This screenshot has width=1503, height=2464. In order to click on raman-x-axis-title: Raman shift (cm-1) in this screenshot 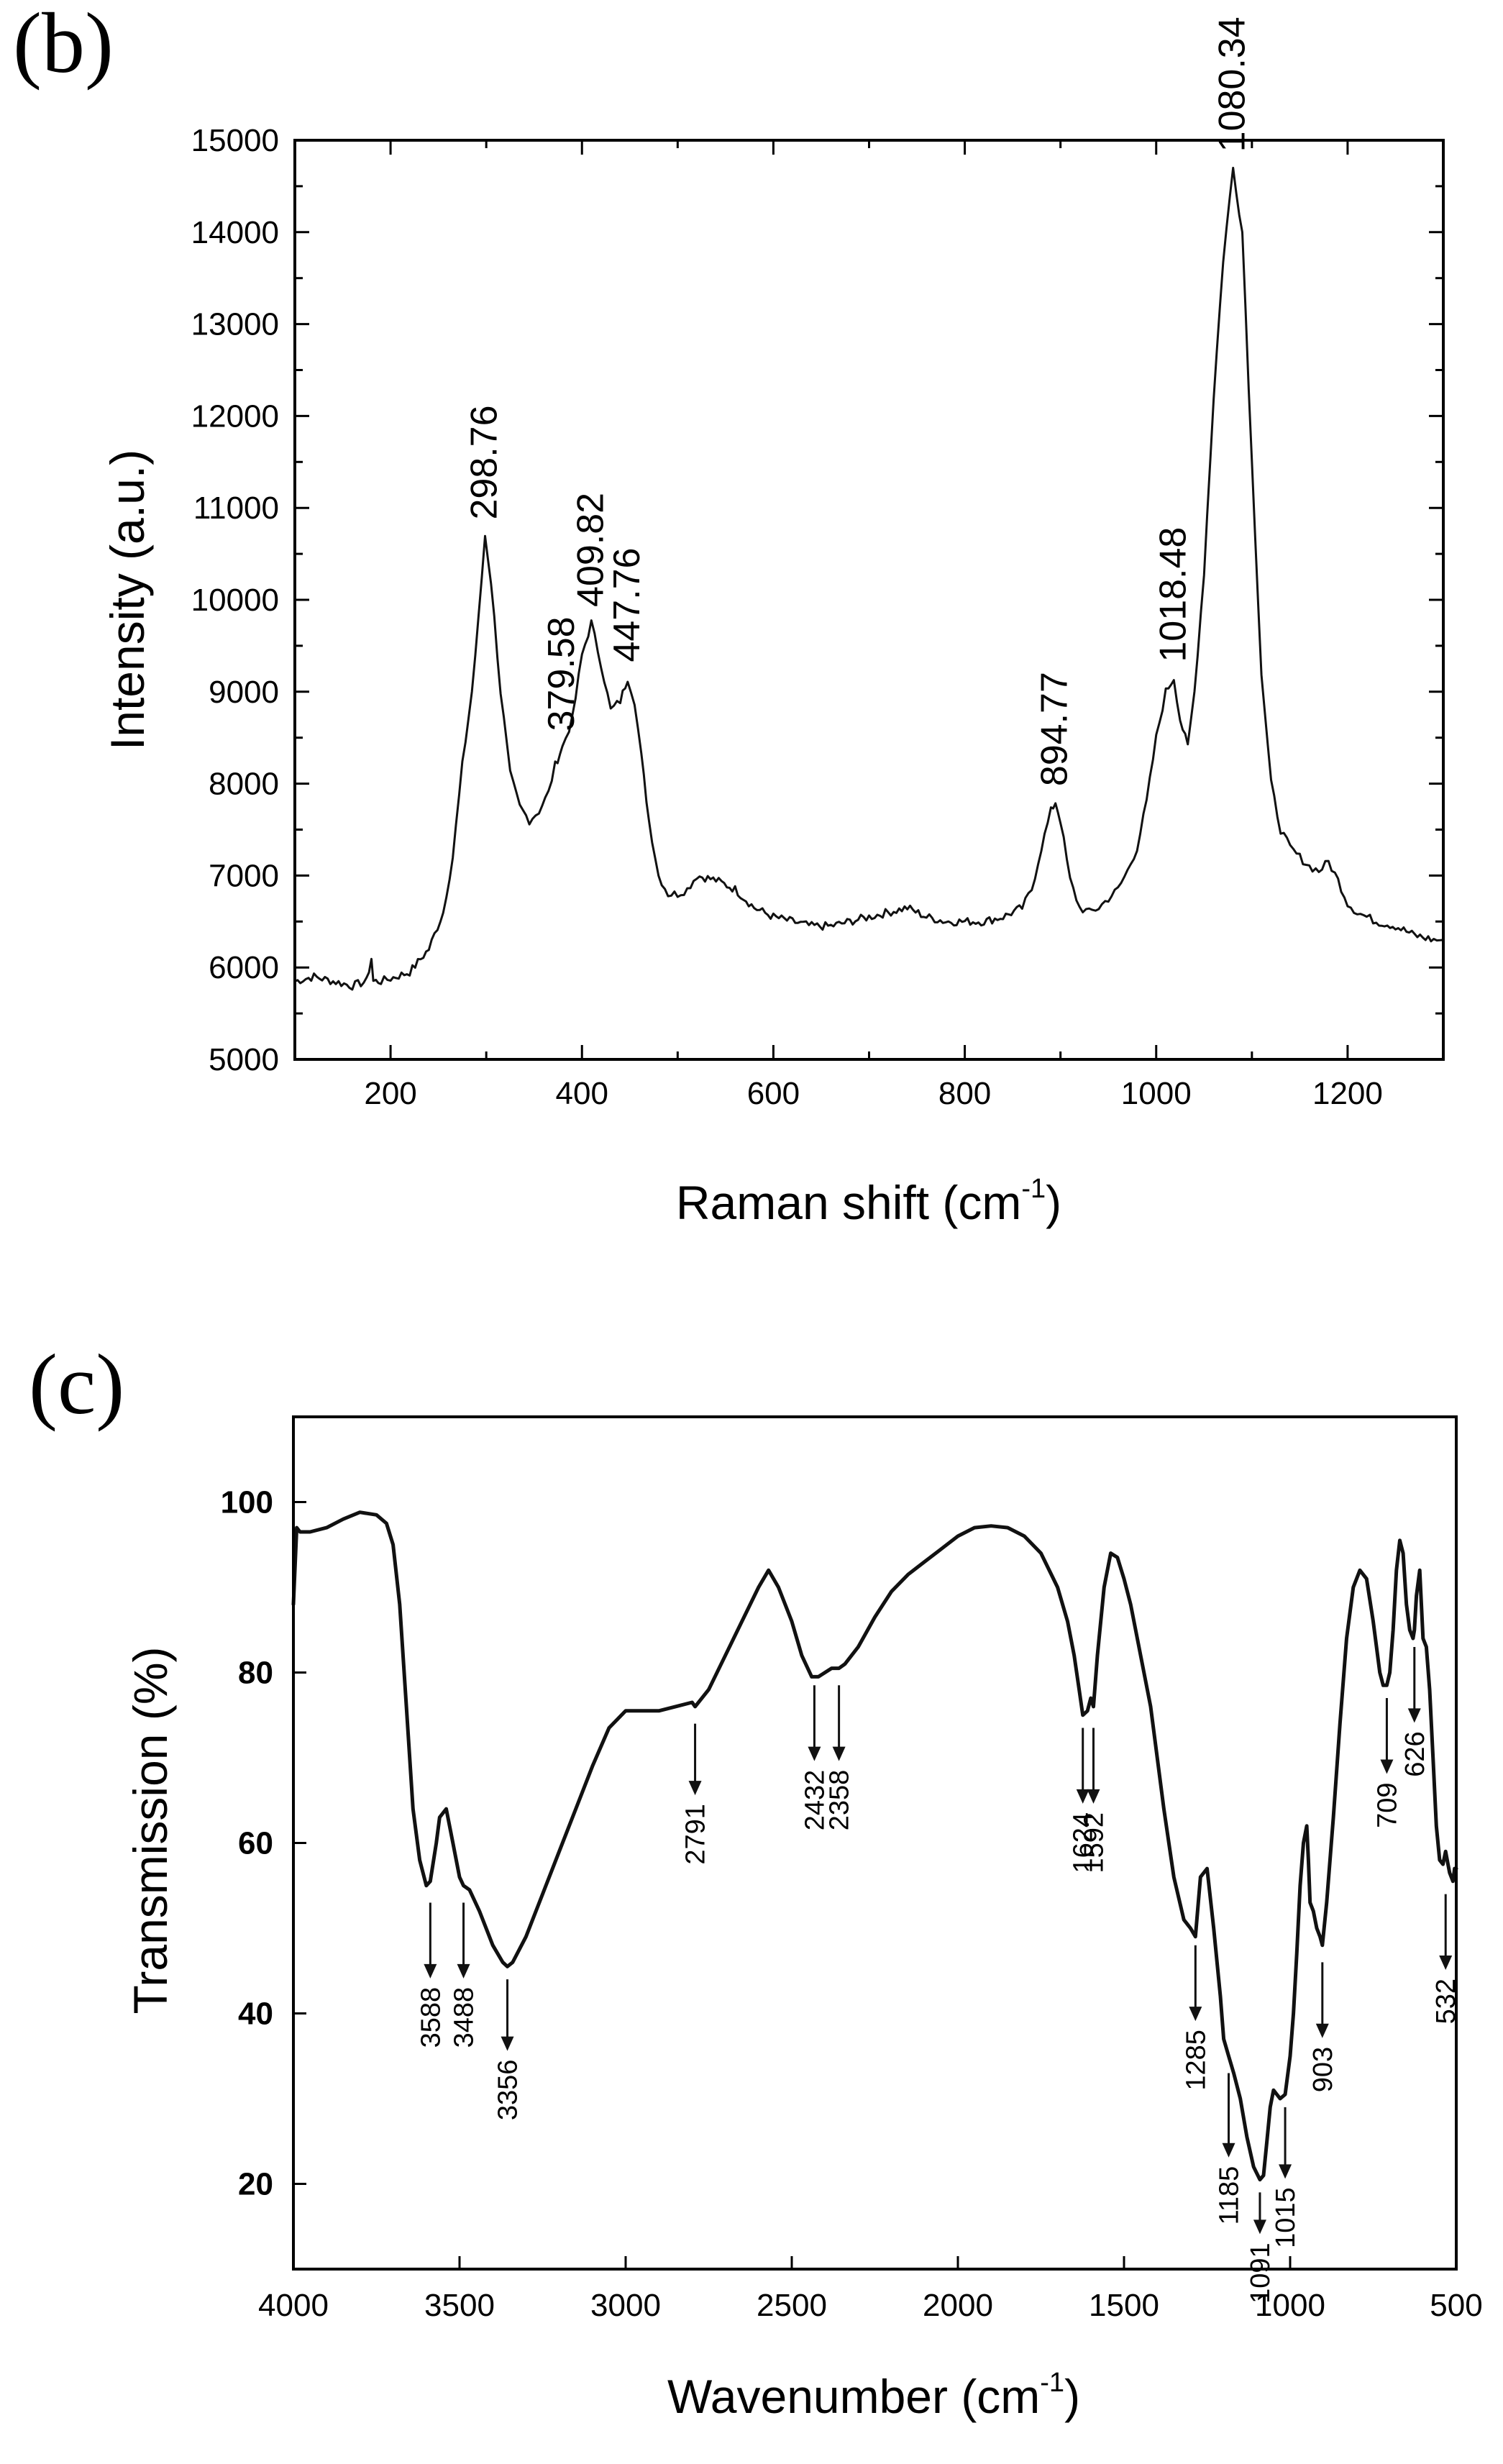, I will do `click(869, 1201)`.